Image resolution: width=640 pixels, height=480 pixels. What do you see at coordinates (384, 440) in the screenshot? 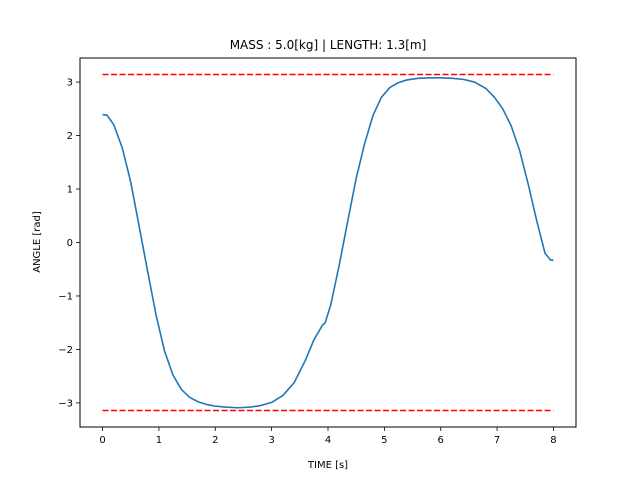
I see `x-tick-label: 5` at bounding box center [384, 440].